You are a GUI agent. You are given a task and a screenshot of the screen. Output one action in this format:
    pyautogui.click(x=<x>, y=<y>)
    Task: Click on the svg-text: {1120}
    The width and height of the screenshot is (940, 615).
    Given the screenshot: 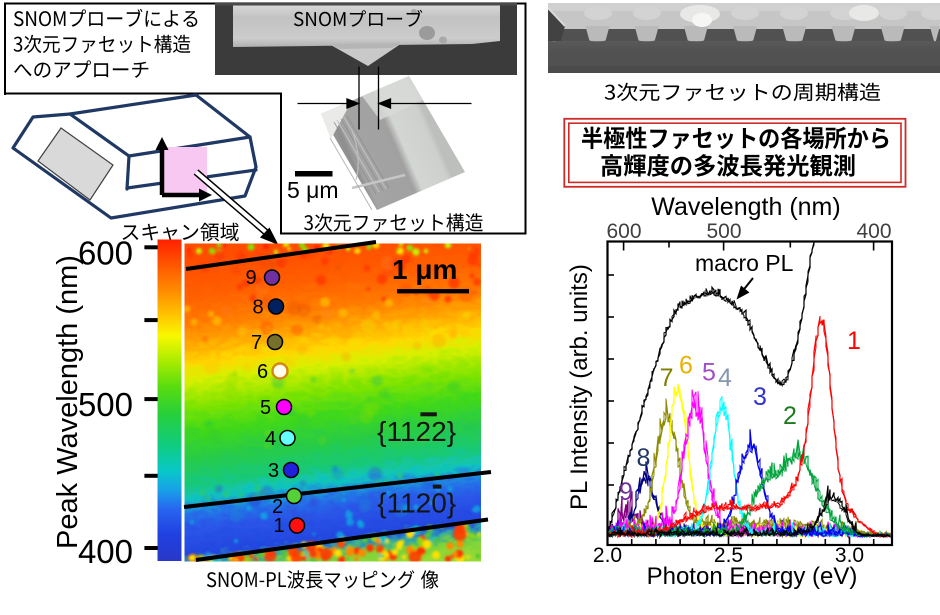 What is the action you would take?
    pyautogui.click(x=416, y=503)
    